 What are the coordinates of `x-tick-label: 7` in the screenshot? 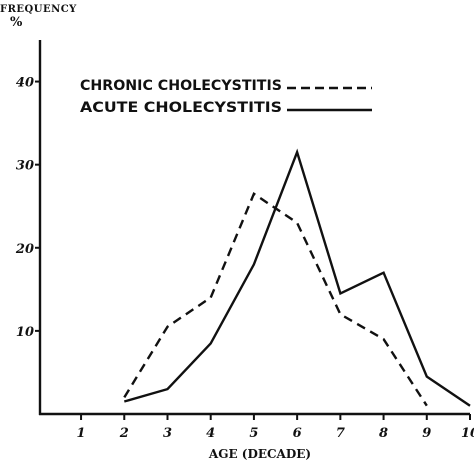 It's located at (340, 433).